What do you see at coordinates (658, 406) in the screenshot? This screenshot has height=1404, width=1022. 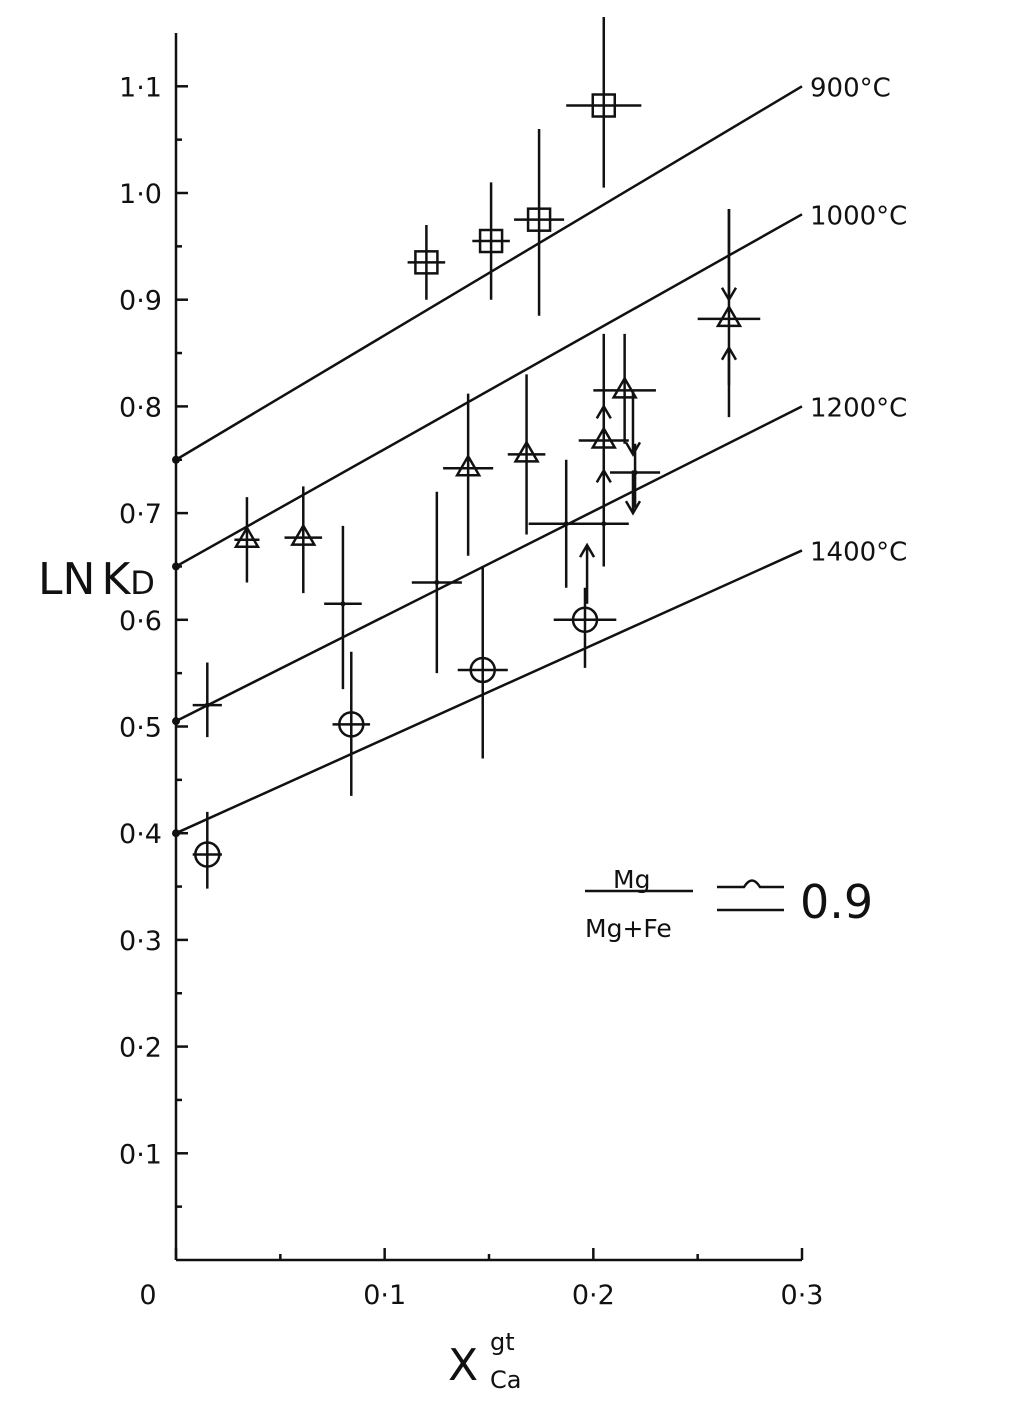 I see `arrows` at bounding box center [658, 406].